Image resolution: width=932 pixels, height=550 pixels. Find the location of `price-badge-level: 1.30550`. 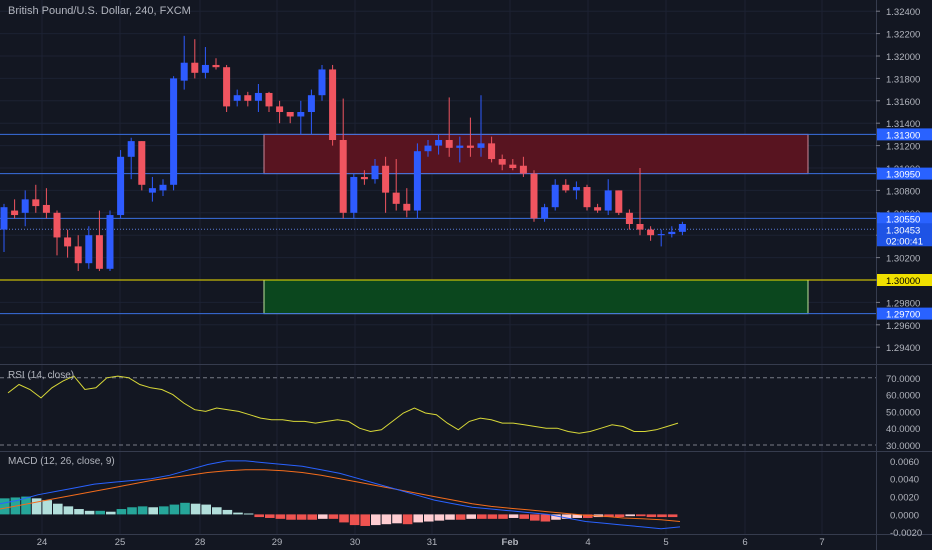

price-badge-level: 1.30550 is located at coordinates (904, 218).